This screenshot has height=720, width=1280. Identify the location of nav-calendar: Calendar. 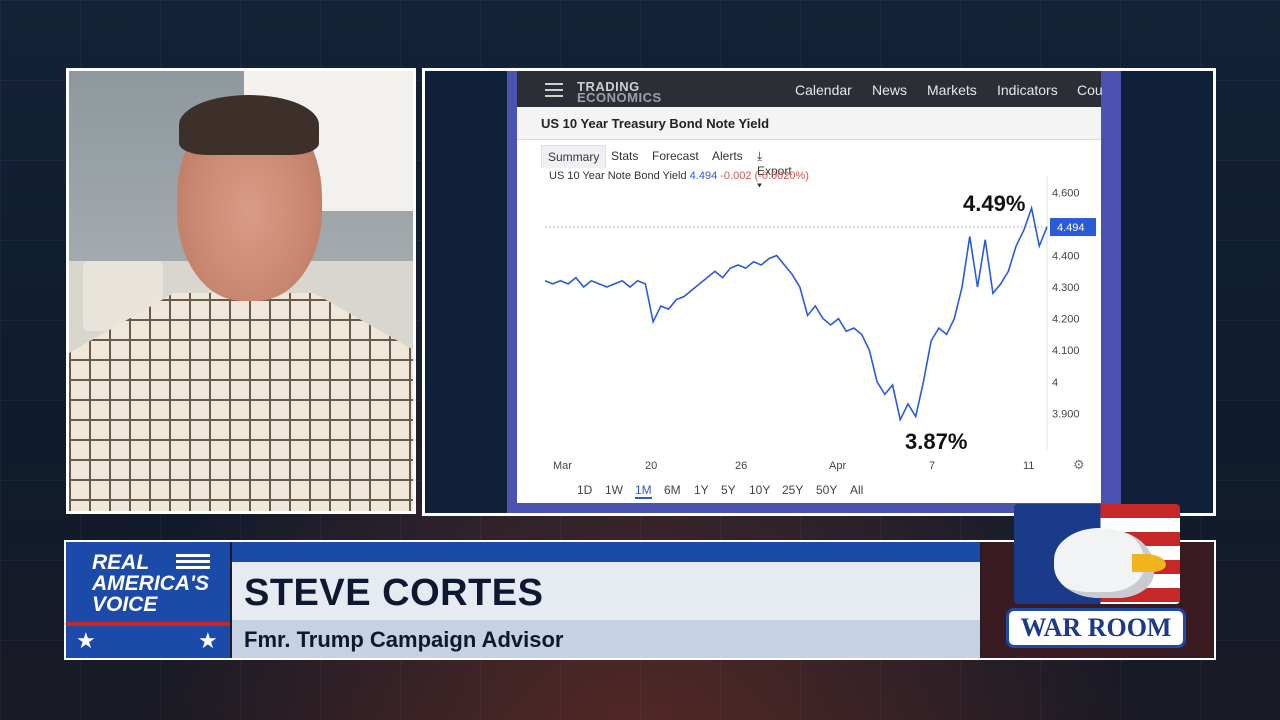
(823, 90).